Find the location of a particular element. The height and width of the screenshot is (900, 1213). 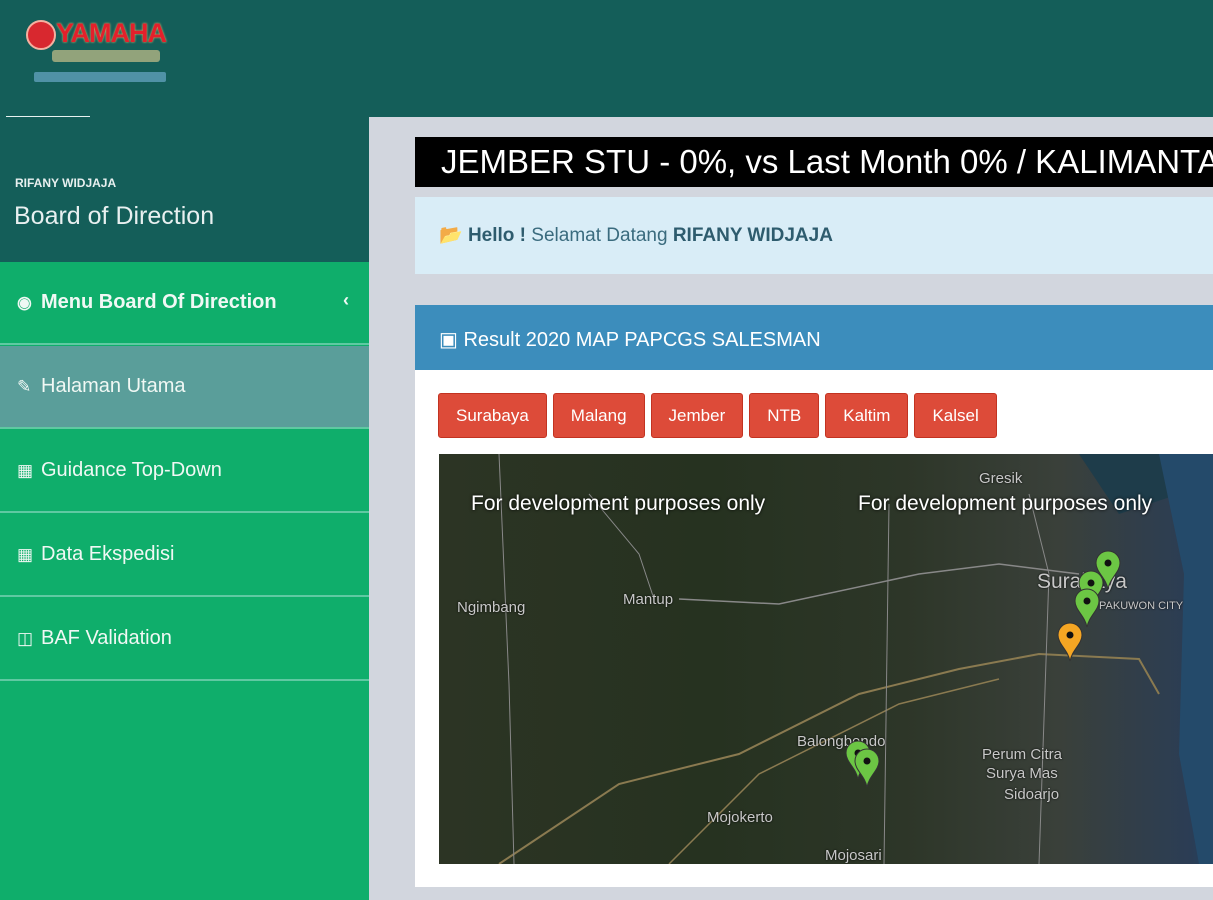

sidebar-item-data-ekspedisi: ▦ Data Ekspedisi is located at coordinates (184, 555).